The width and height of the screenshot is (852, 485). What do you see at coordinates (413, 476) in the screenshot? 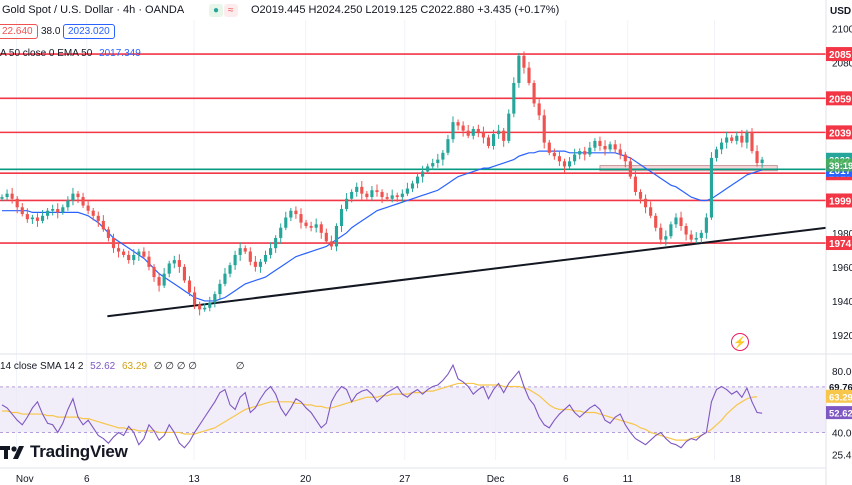
I see `time-axis: Nov 6 13 20 27 Dec 6 11 18` at bounding box center [413, 476].